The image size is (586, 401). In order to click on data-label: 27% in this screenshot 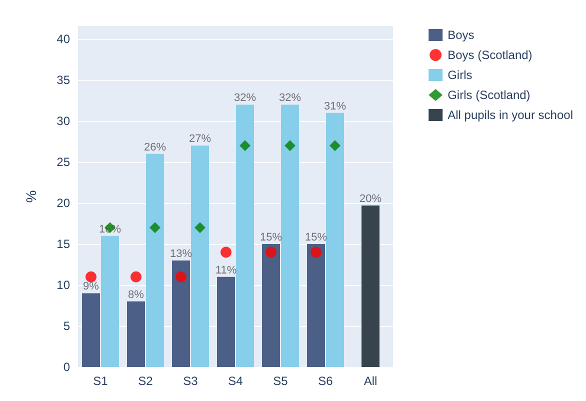, I will do `click(200, 139)`.